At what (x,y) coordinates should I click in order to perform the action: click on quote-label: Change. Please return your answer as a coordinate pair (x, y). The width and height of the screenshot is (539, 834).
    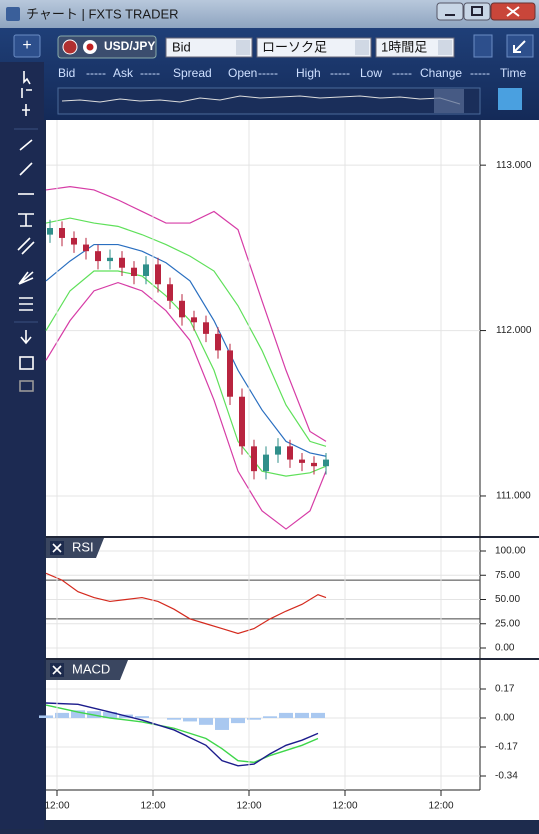
    Looking at the image, I should click on (441, 73).